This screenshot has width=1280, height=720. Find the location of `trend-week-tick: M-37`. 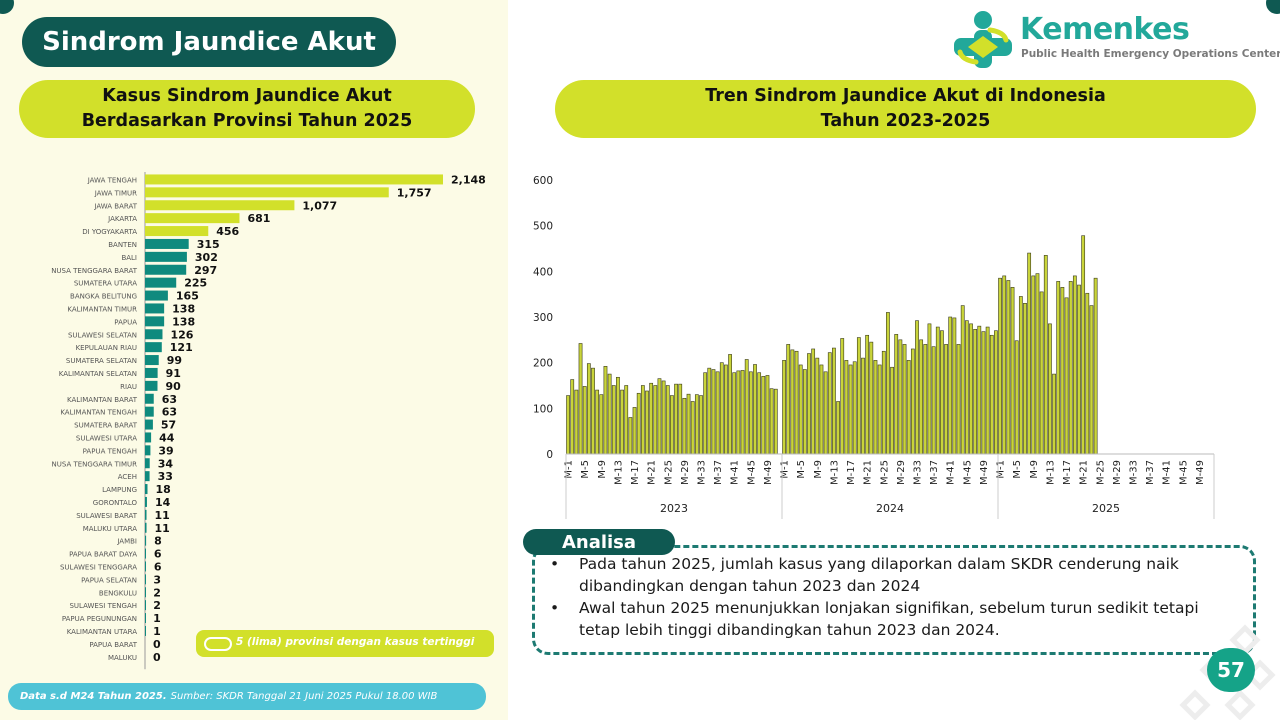

trend-week-tick: M-37 is located at coordinates (1150, 472).